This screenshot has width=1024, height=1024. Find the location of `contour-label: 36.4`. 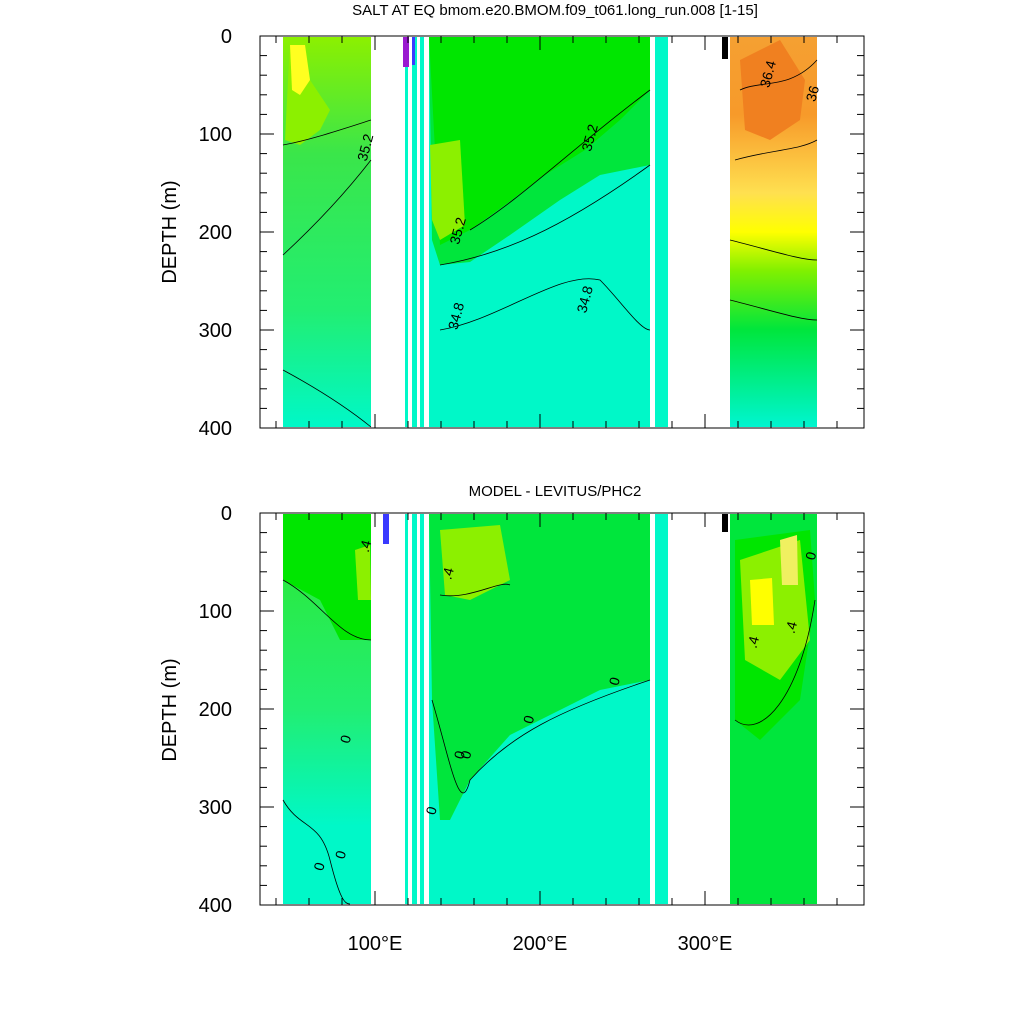

contour-label: 36.4 is located at coordinates (768, 73).